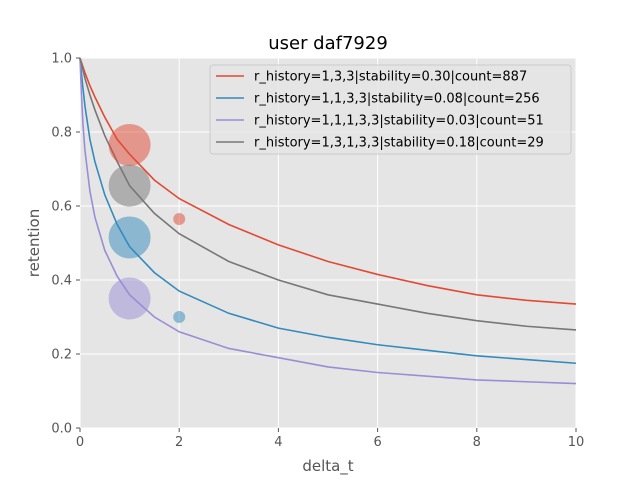 This screenshot has width=640, height=480. What do you see at coordinates (477, 442) in the screenshot?
I see `x-tick-label: 8` at bounding box center [477, 442].